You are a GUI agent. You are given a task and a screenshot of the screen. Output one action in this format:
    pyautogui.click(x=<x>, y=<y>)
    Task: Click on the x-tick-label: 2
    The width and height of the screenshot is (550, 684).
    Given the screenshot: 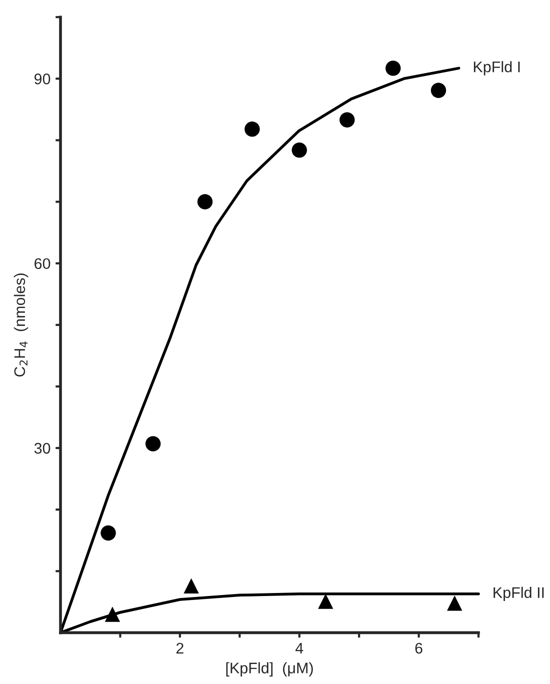 What is the action you would take?
    pyautogui.click(x=180, y=648)
    